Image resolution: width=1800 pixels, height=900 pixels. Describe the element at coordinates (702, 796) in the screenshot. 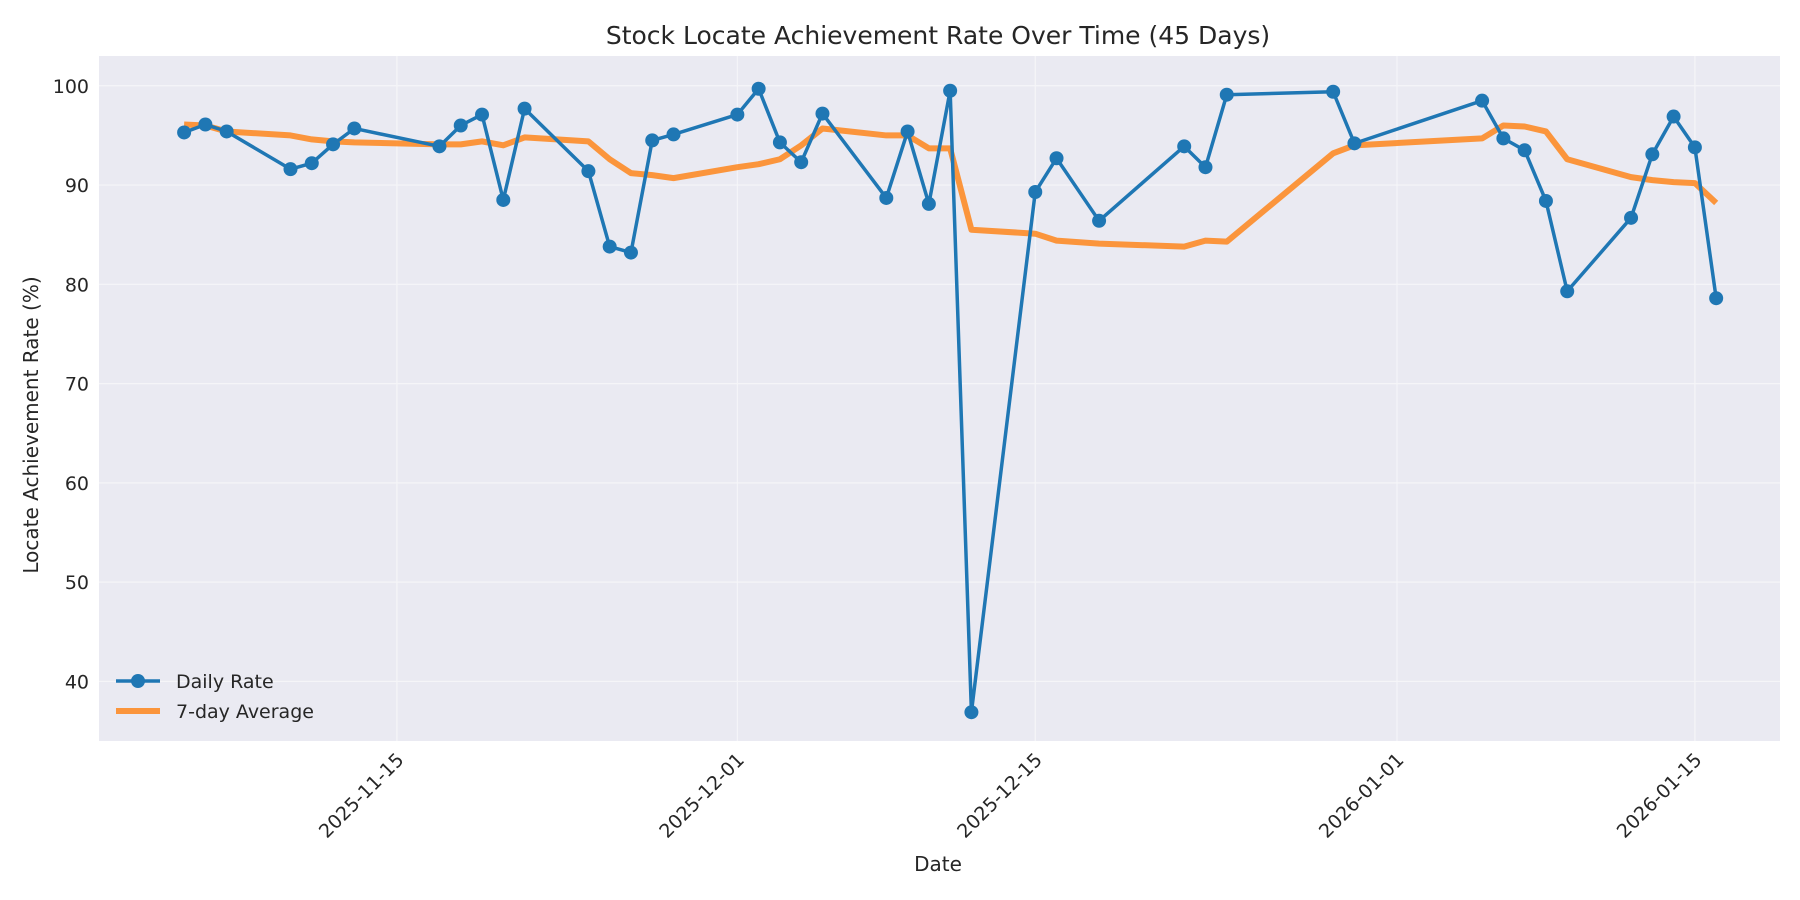

I see `x-tick-label: 2025-12-01` at that location.